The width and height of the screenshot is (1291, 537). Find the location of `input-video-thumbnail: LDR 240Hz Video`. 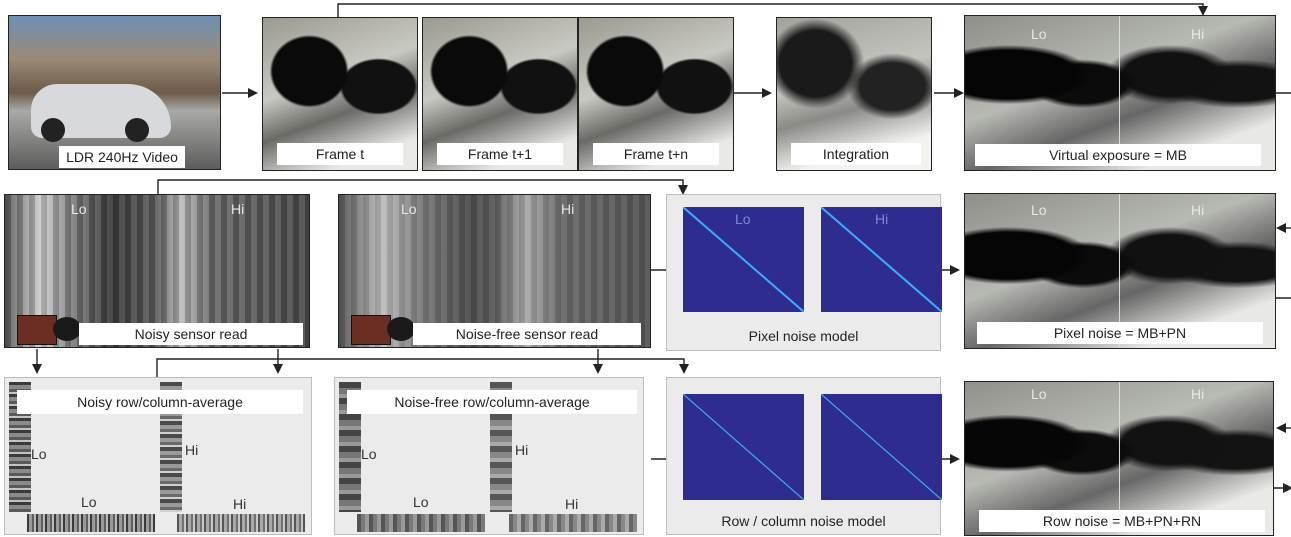

input-video-thumbnail: LDR 240Hz Video is located at coordinates (114, 92).